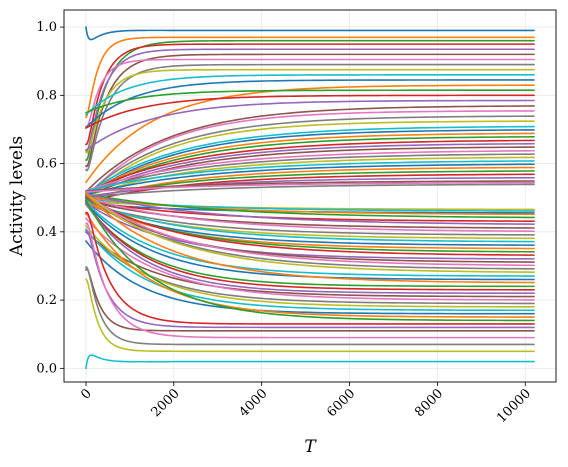 Image resolution: width=568 pixels, height=467 pixels. Describe the element at coordinates (46, 95) in the screenshot. I see `y-tick-label: 0.8` at that location.